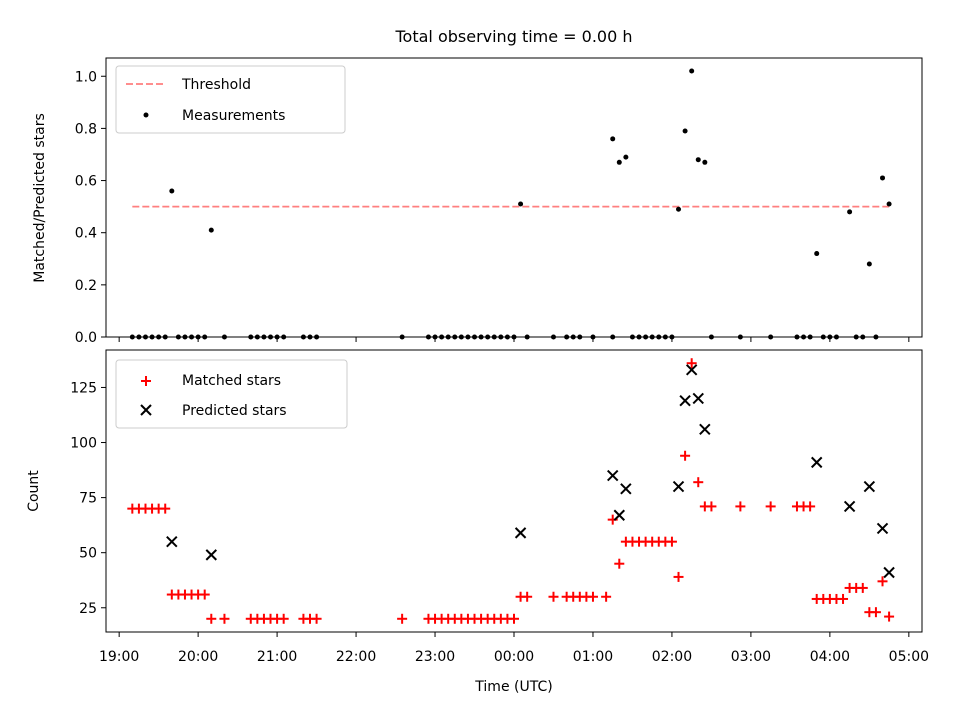 The width and height of the screenshot is (960, 720). I want to click on top-y-tick-label: 0.8, so click(86, 129).